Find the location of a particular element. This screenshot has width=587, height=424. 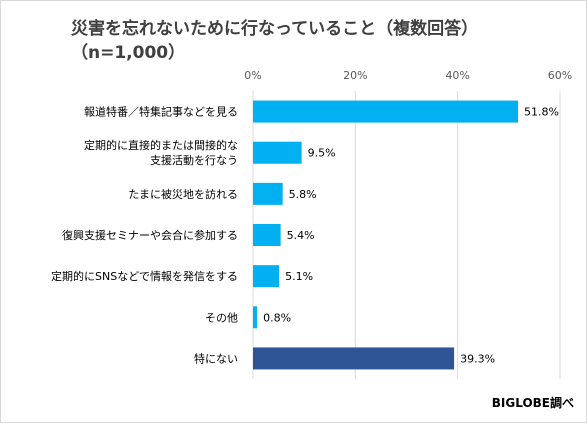

x-tick-label: 0% is located at coordinates (252, 75).